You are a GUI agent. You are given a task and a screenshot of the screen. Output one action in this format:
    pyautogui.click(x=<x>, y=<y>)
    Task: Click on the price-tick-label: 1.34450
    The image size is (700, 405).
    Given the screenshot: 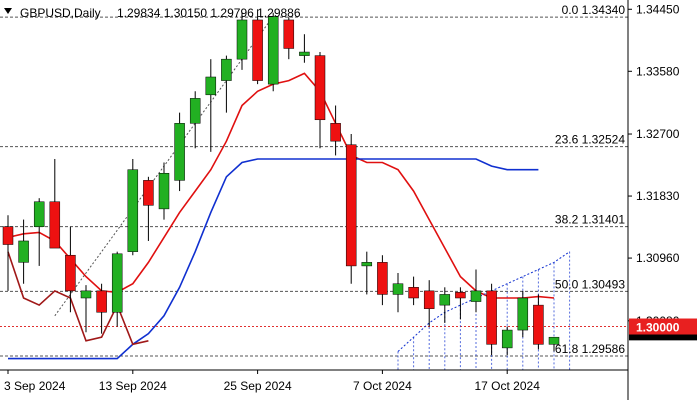 What is the action you would take?
    pyautogui.click(x=658, y=9)
    